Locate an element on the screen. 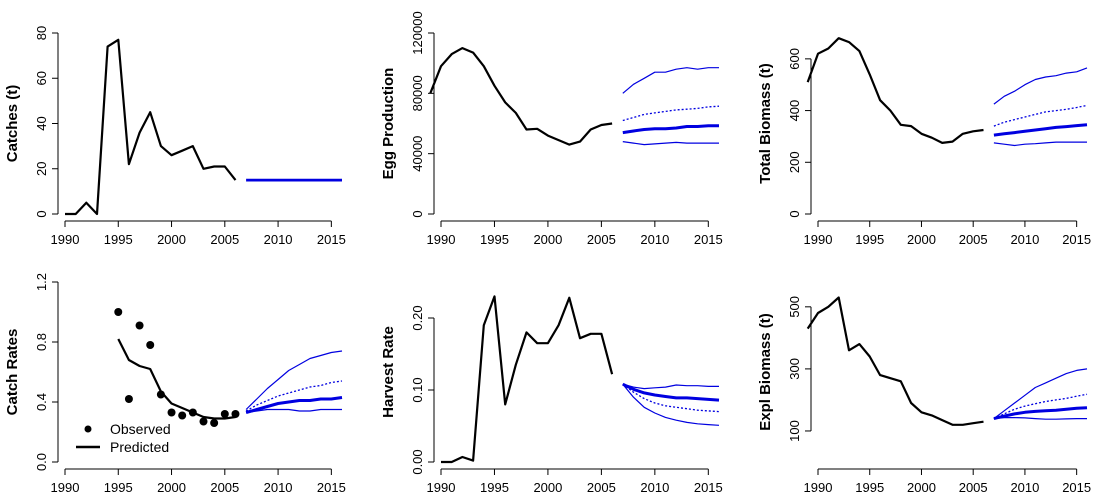  legend-predicted-label: Predicted is located at coordinates (139, 447).